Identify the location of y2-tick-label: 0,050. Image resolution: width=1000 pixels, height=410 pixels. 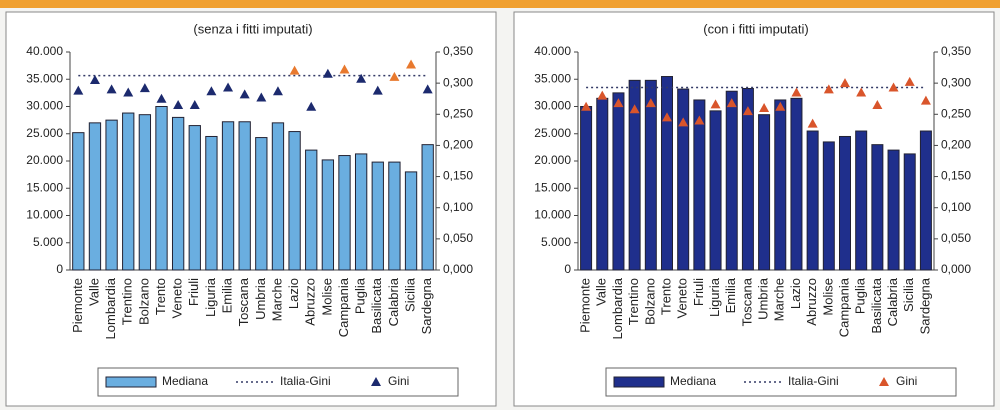
(956, 238).